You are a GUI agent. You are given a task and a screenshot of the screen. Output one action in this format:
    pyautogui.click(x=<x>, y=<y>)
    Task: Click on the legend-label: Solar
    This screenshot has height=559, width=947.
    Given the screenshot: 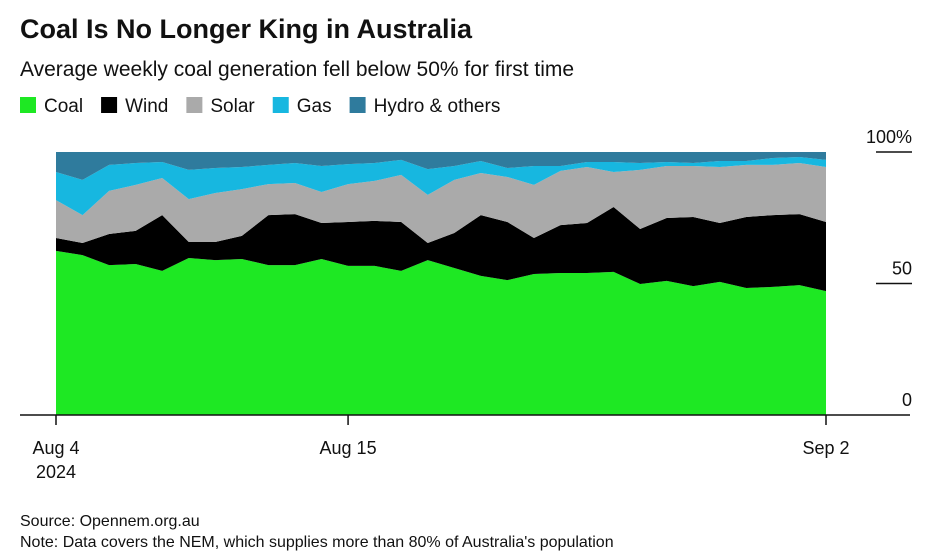 What is the action you would take?
    pyautogui.click(x=232, y=106)
    